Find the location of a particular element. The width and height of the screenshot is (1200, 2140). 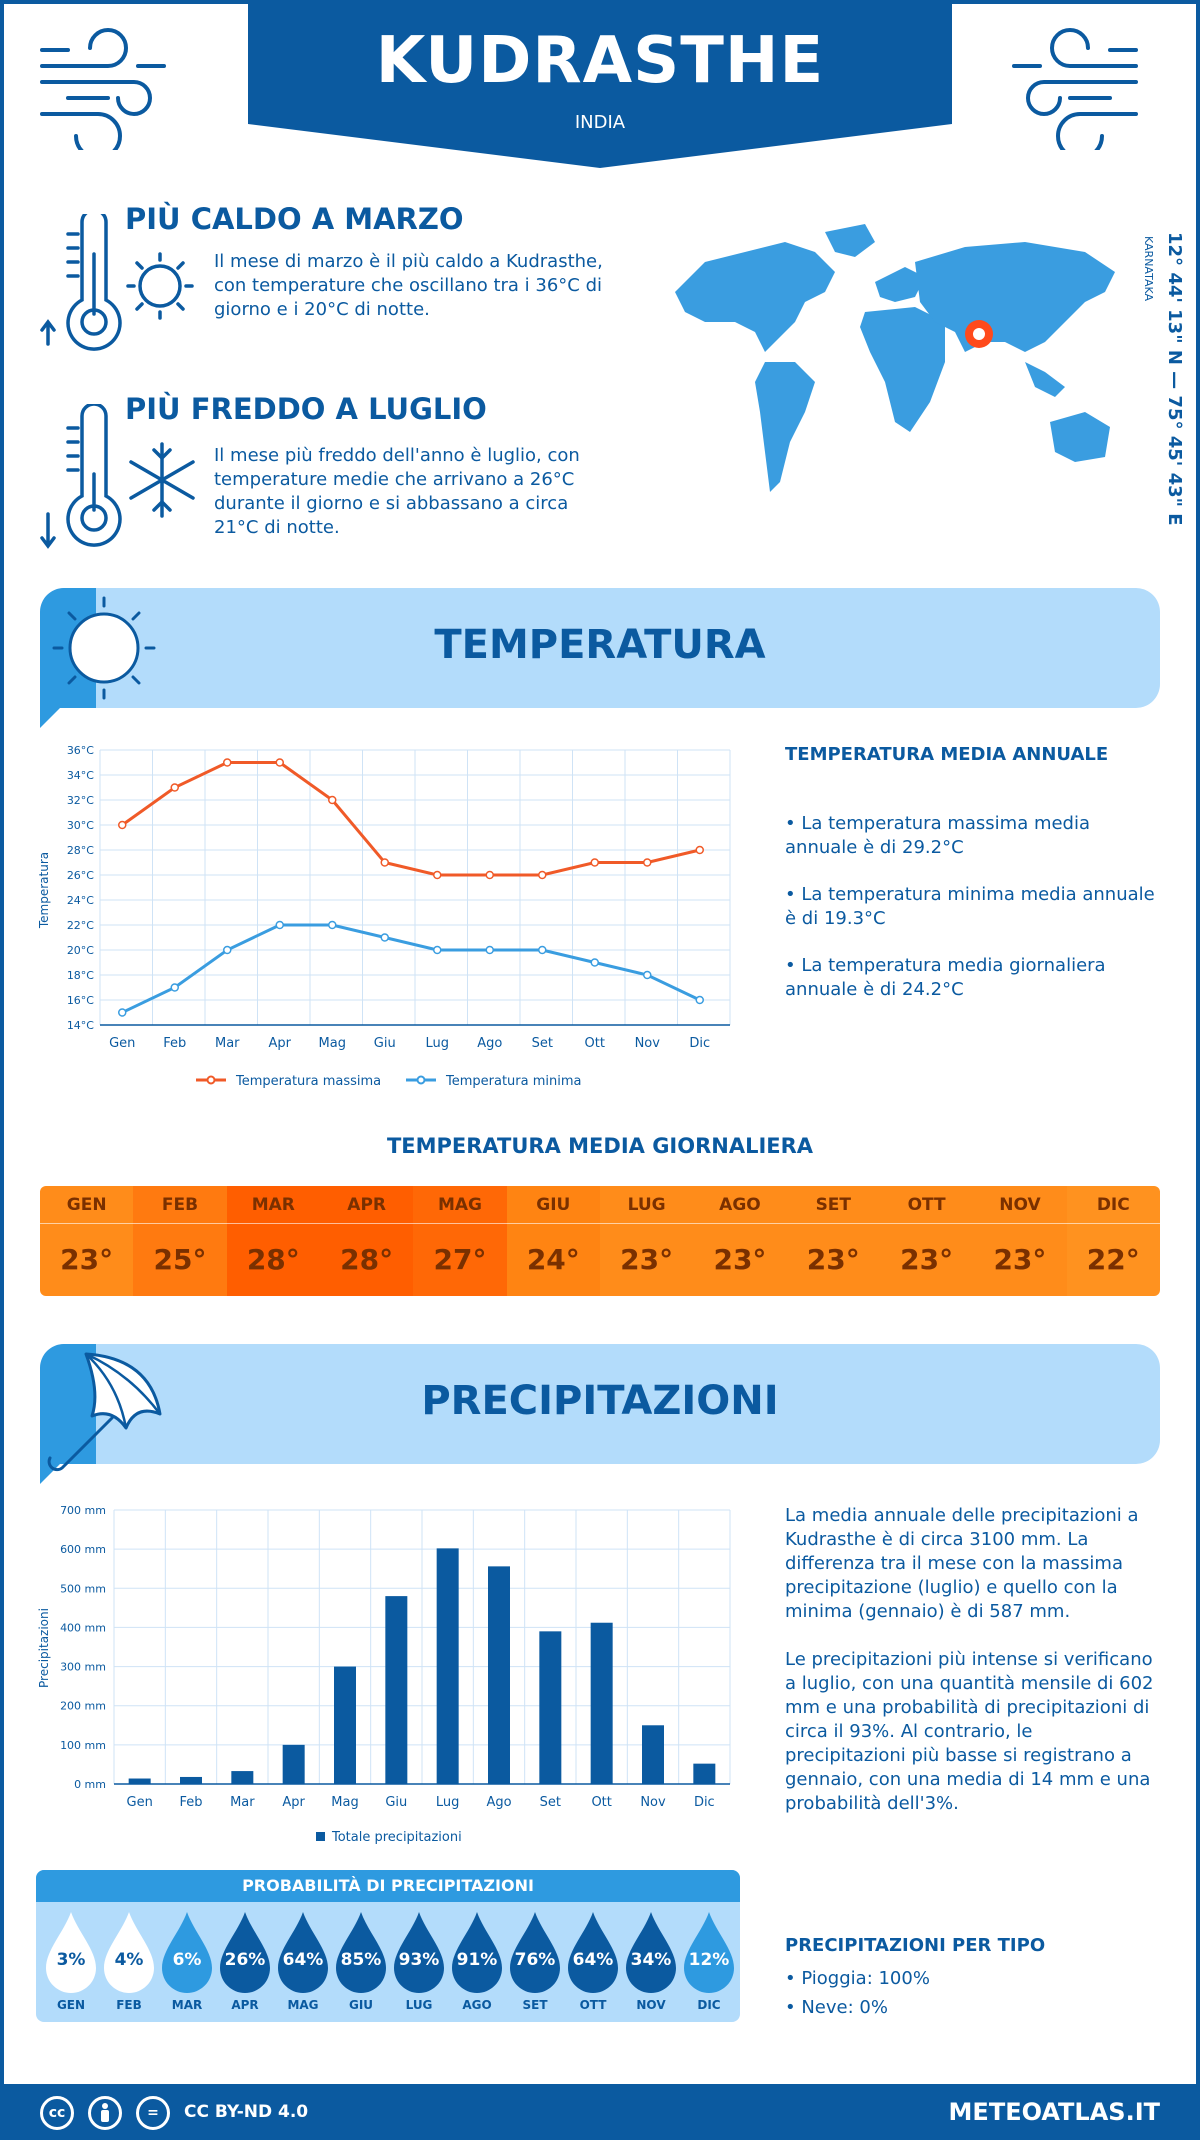

cc-icon: cc is located at coordinates (57, 2113).